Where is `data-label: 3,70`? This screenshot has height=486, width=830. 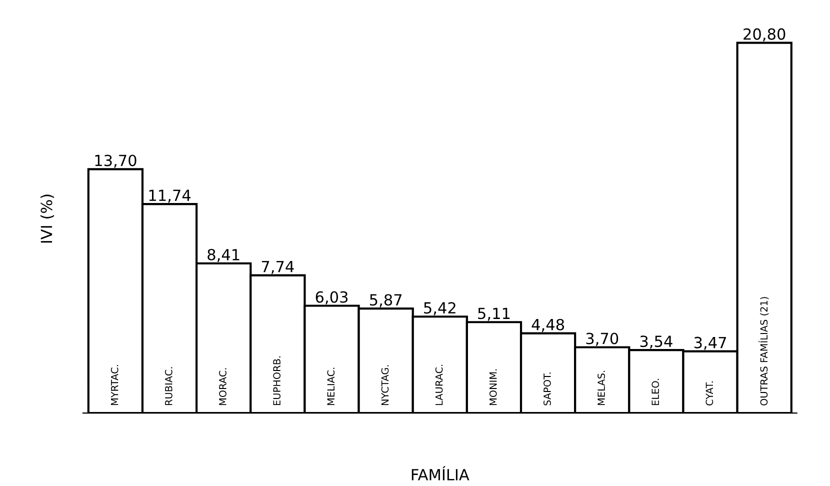 data-label: 3,70 is located at coordinates (602, 339).